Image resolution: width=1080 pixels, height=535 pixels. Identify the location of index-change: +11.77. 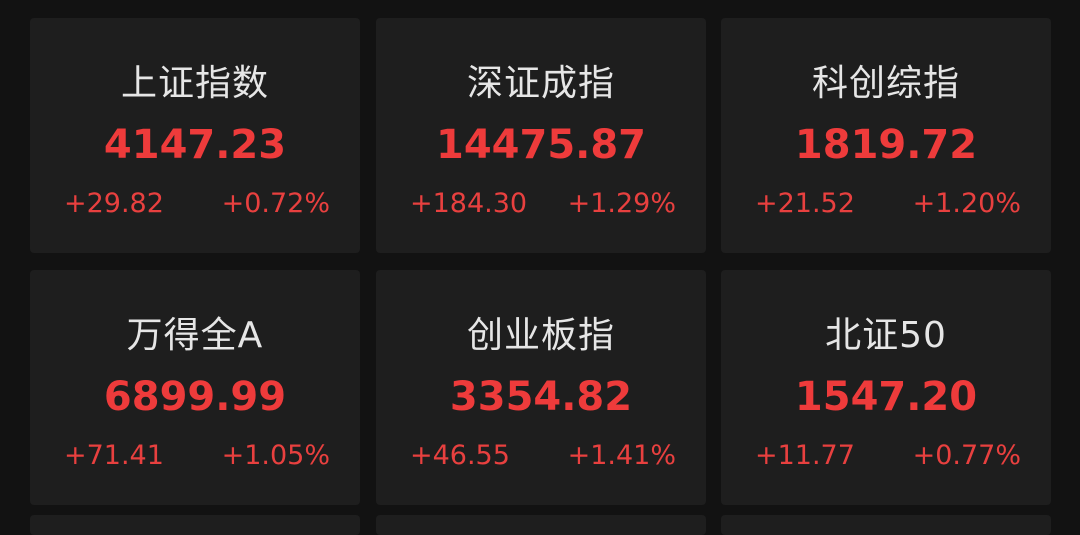
(805, 455).